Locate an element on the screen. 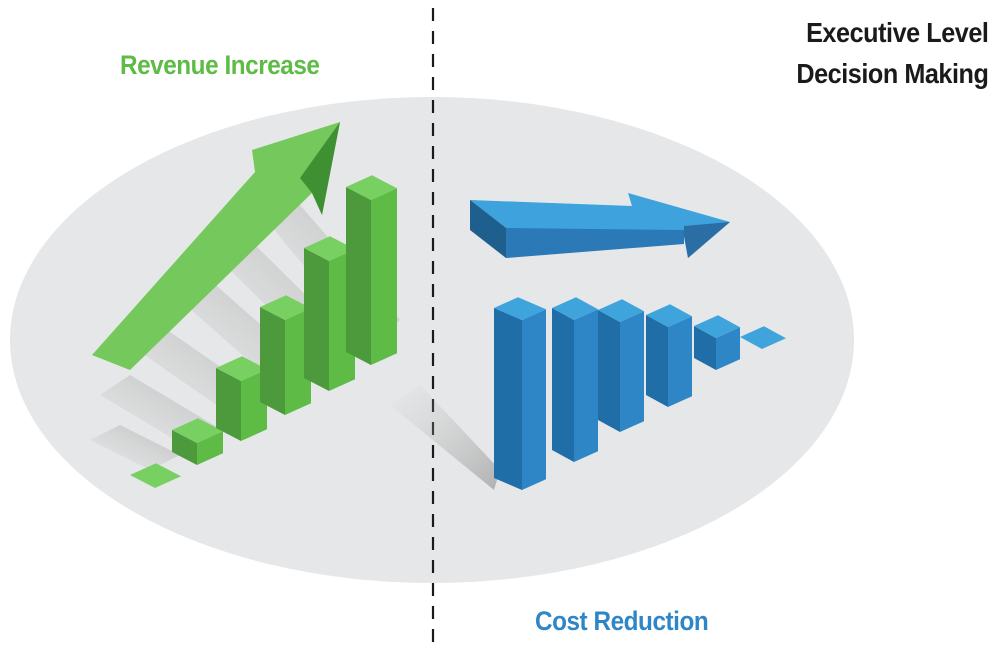 The width and height of the screenshot is (1004, 654). revenue-increase-label: Revenue Increase is located at coordinates (220, 65).